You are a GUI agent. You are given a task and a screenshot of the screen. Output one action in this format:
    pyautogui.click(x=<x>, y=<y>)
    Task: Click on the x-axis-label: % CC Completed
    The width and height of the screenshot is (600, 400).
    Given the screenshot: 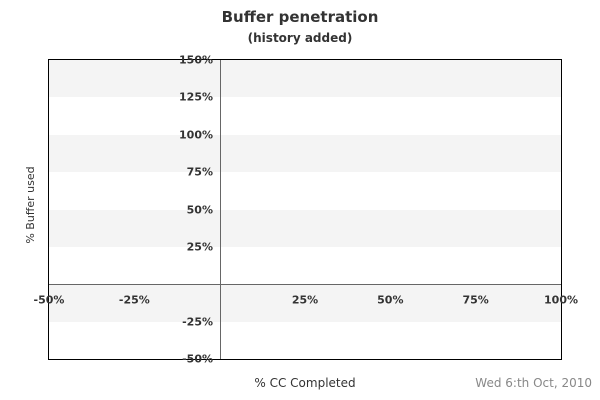 What is the action you would take?
    pyautogui.click(x=305, y=383)
    